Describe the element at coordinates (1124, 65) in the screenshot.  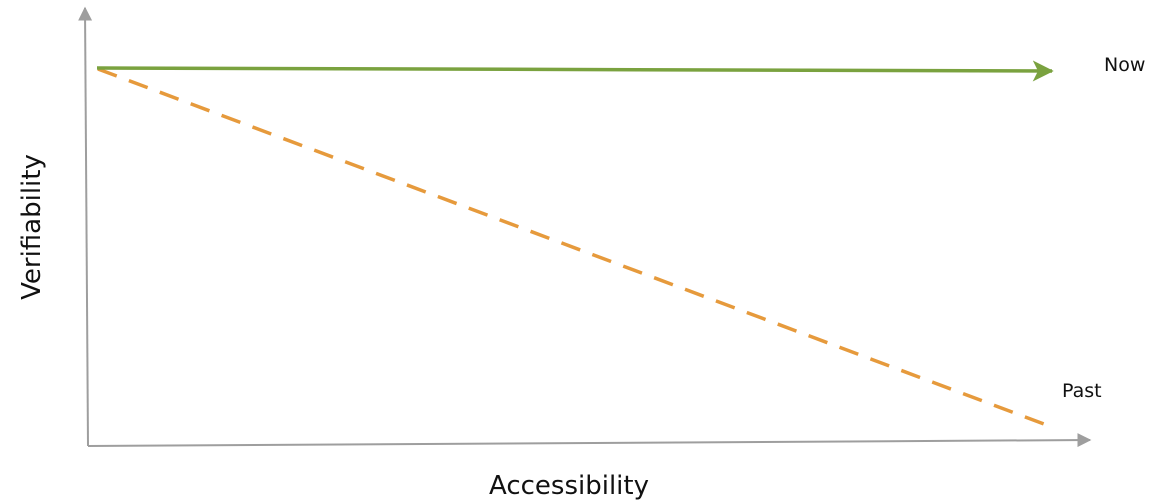
I see `now-label: Now` at that location.